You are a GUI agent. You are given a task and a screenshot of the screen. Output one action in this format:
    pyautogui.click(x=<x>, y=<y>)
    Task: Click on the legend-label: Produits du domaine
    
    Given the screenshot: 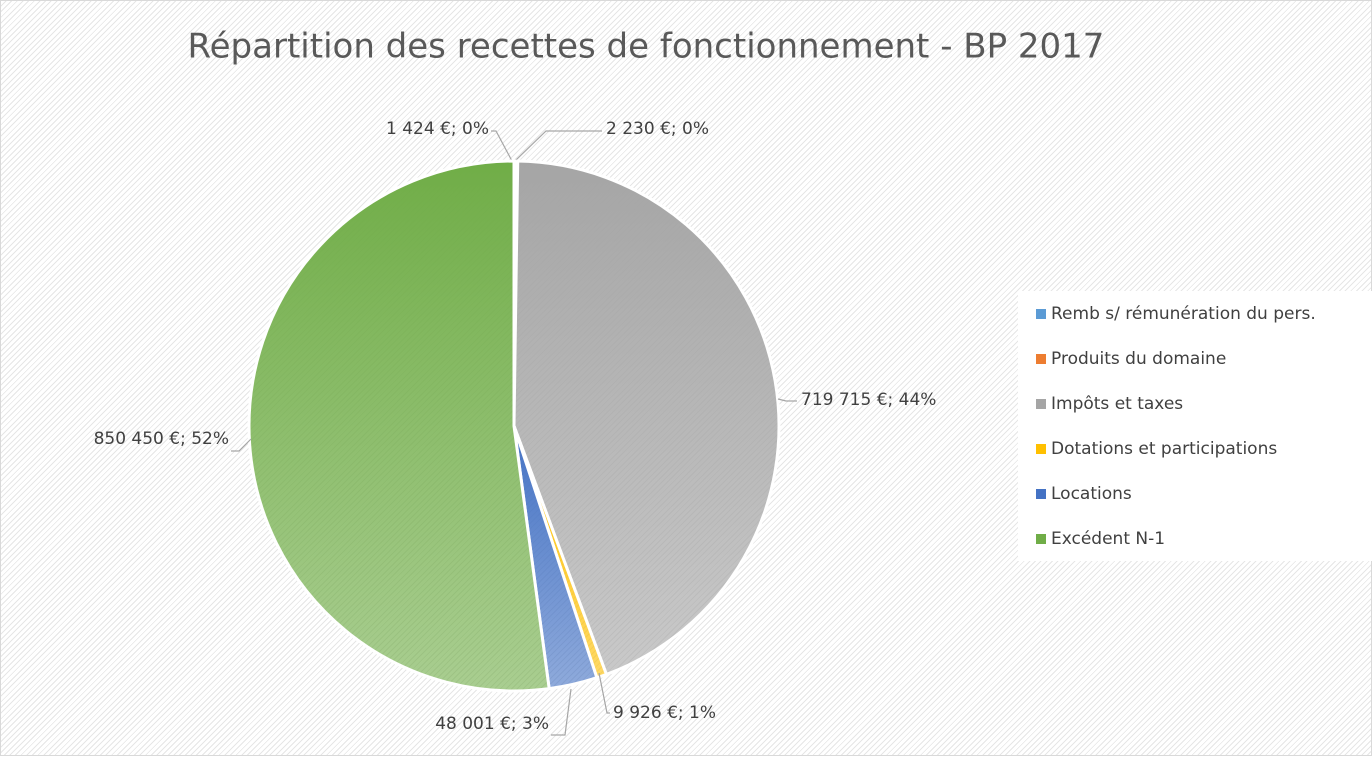 What is the action you would take?
    pyautogui.click(x=1138, y=359)
    